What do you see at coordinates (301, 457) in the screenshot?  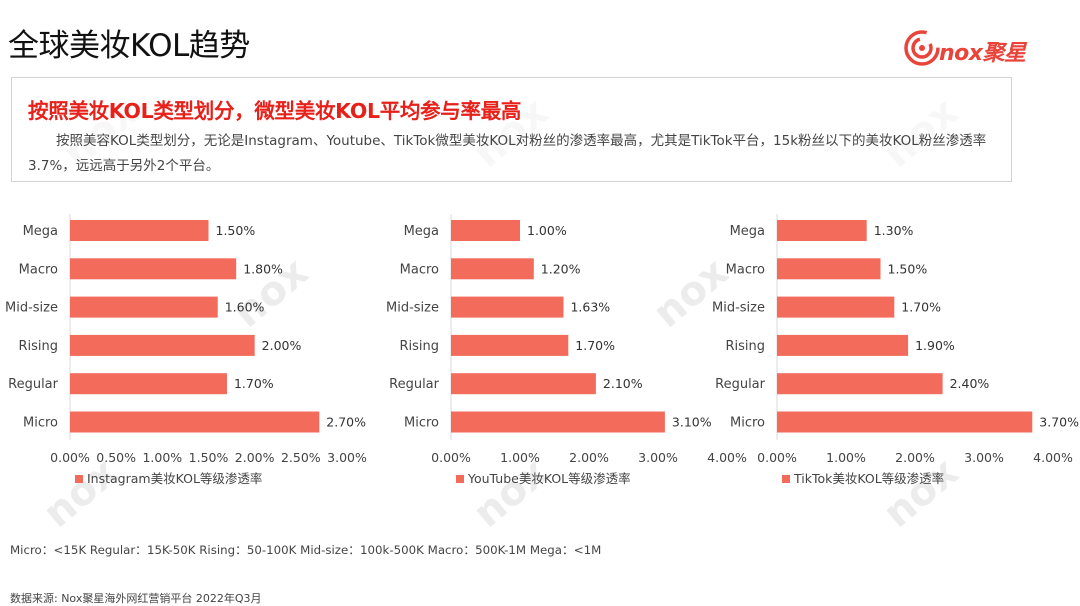 I see `x-tick-label: 2.50%` at bounding box center [301, 457].